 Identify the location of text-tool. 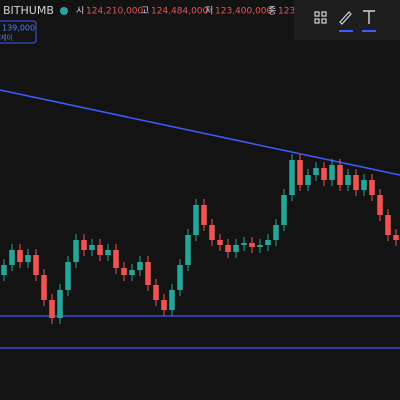
(369, 17).